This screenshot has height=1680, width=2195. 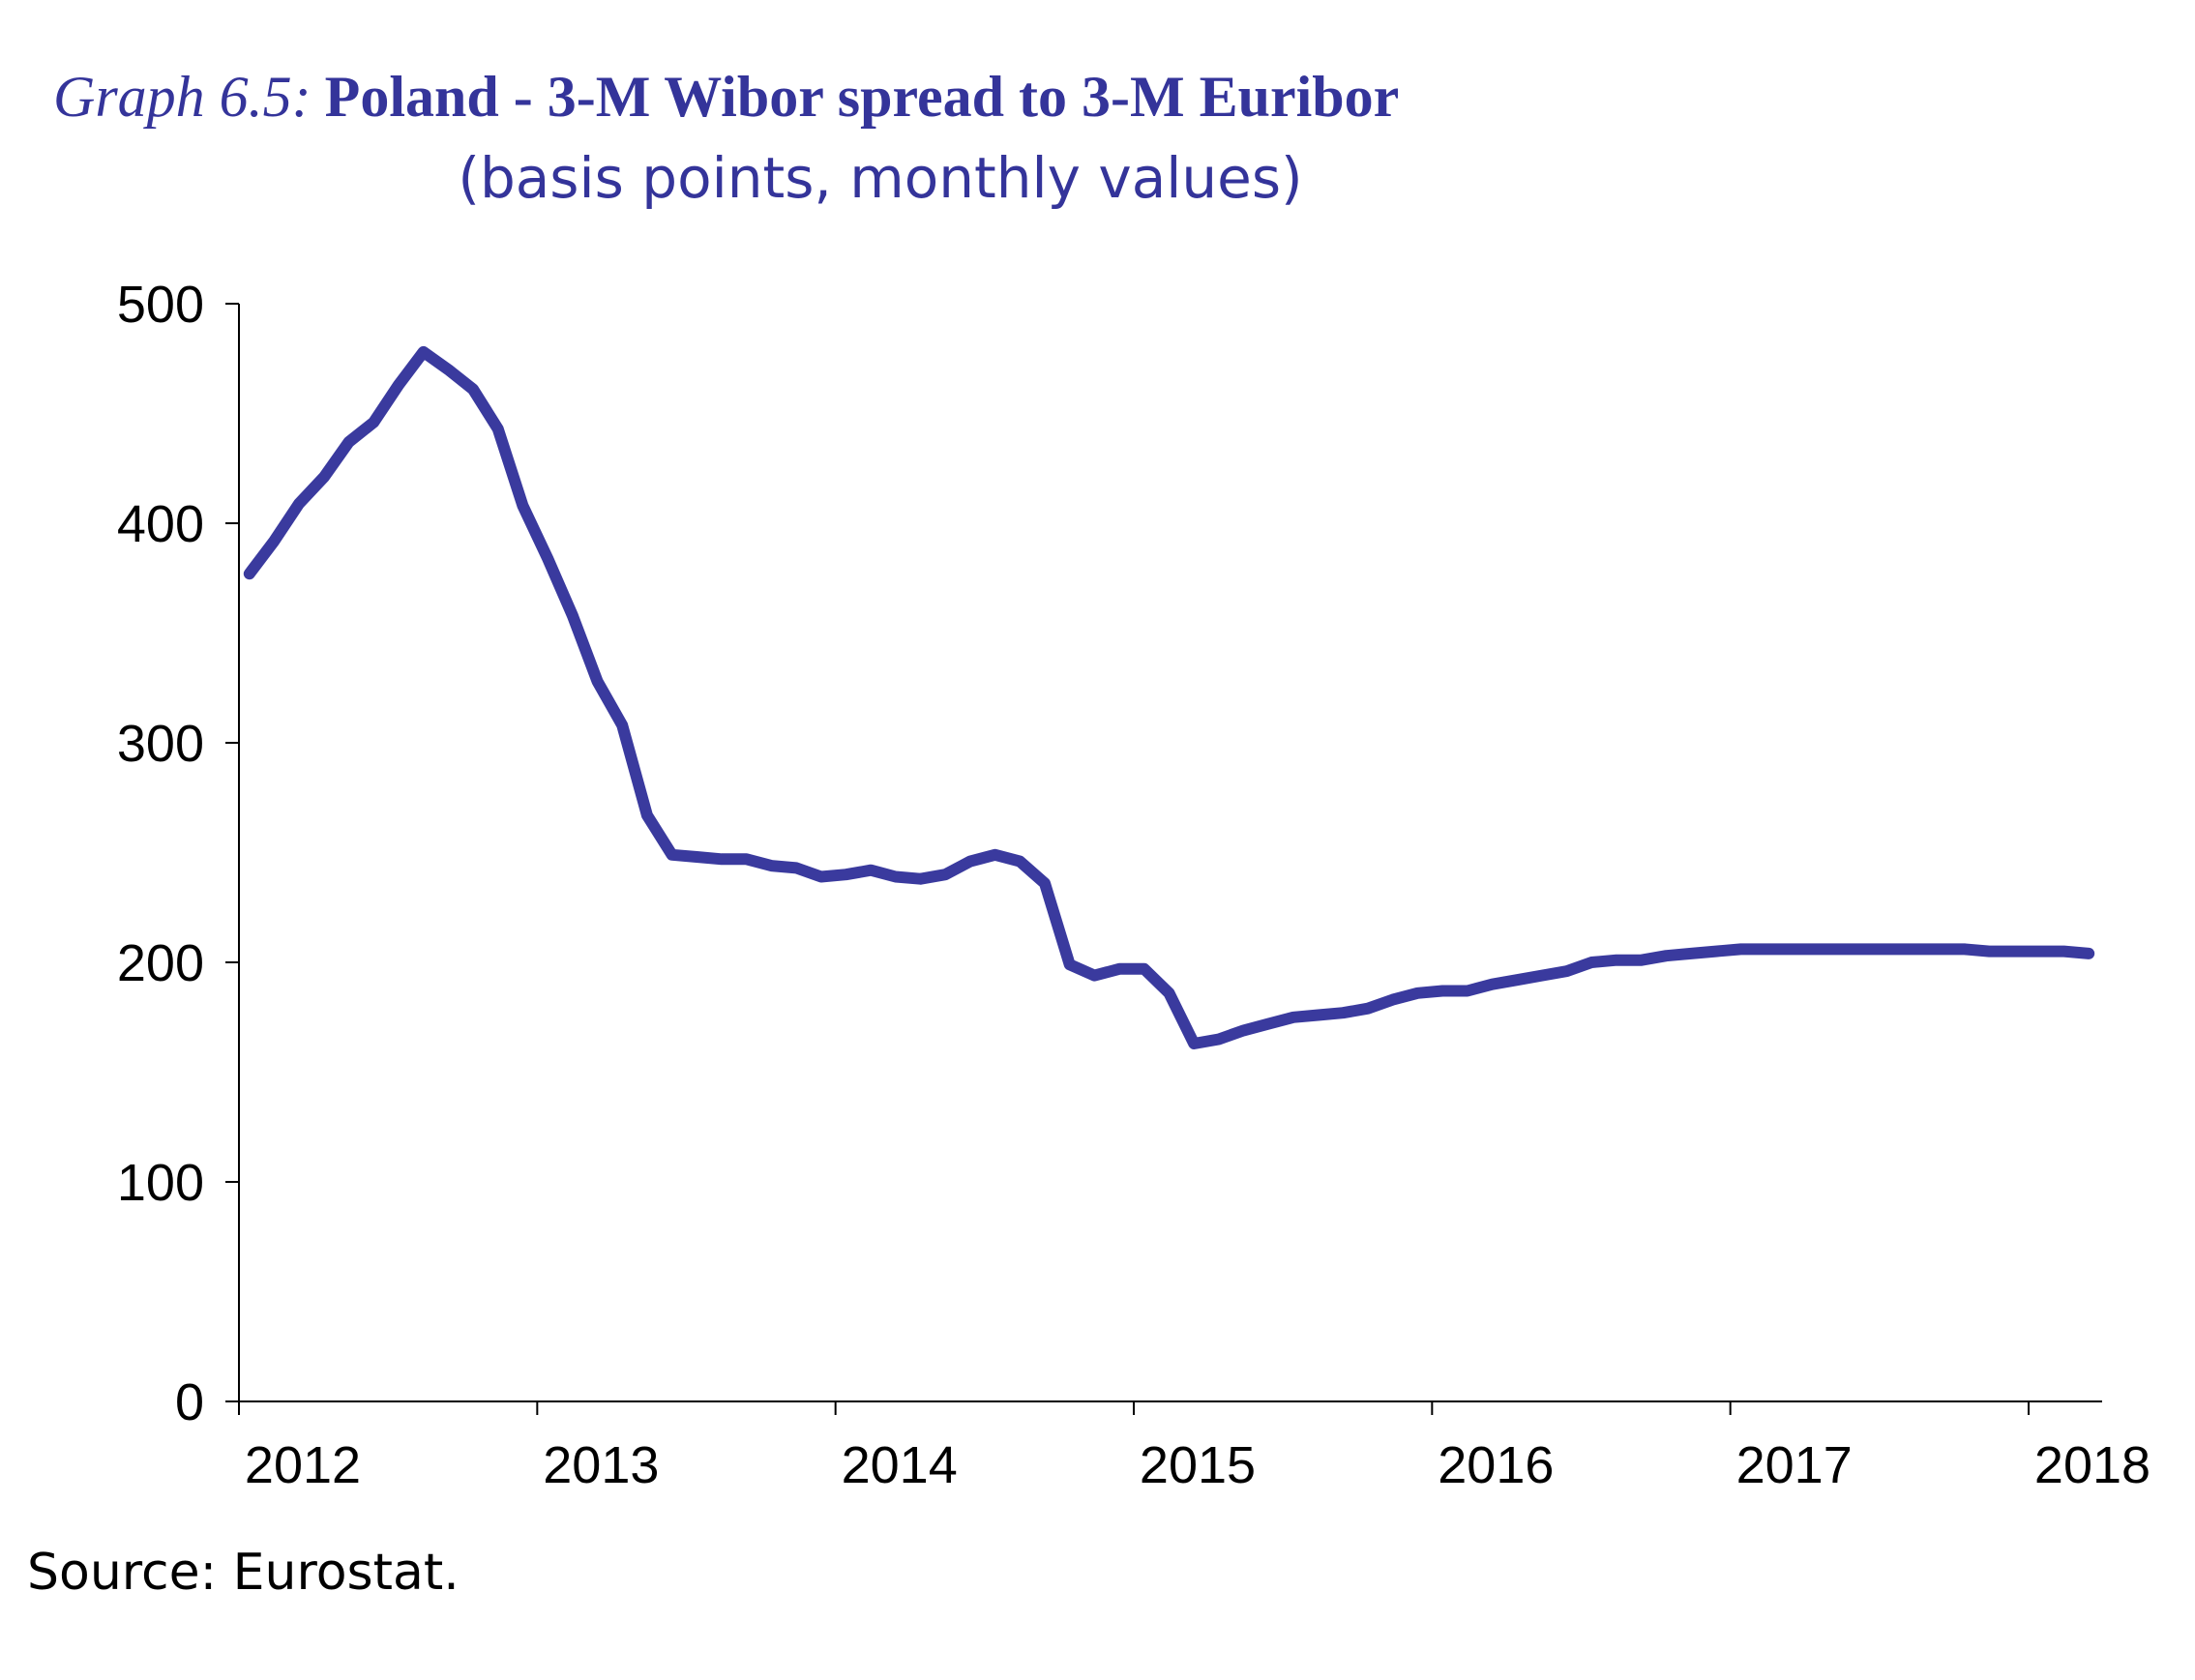 What do you see at coordinates (160, 305) in the screenshot?
I see `y-tick-label: 500` at bounding box center [160, 305].